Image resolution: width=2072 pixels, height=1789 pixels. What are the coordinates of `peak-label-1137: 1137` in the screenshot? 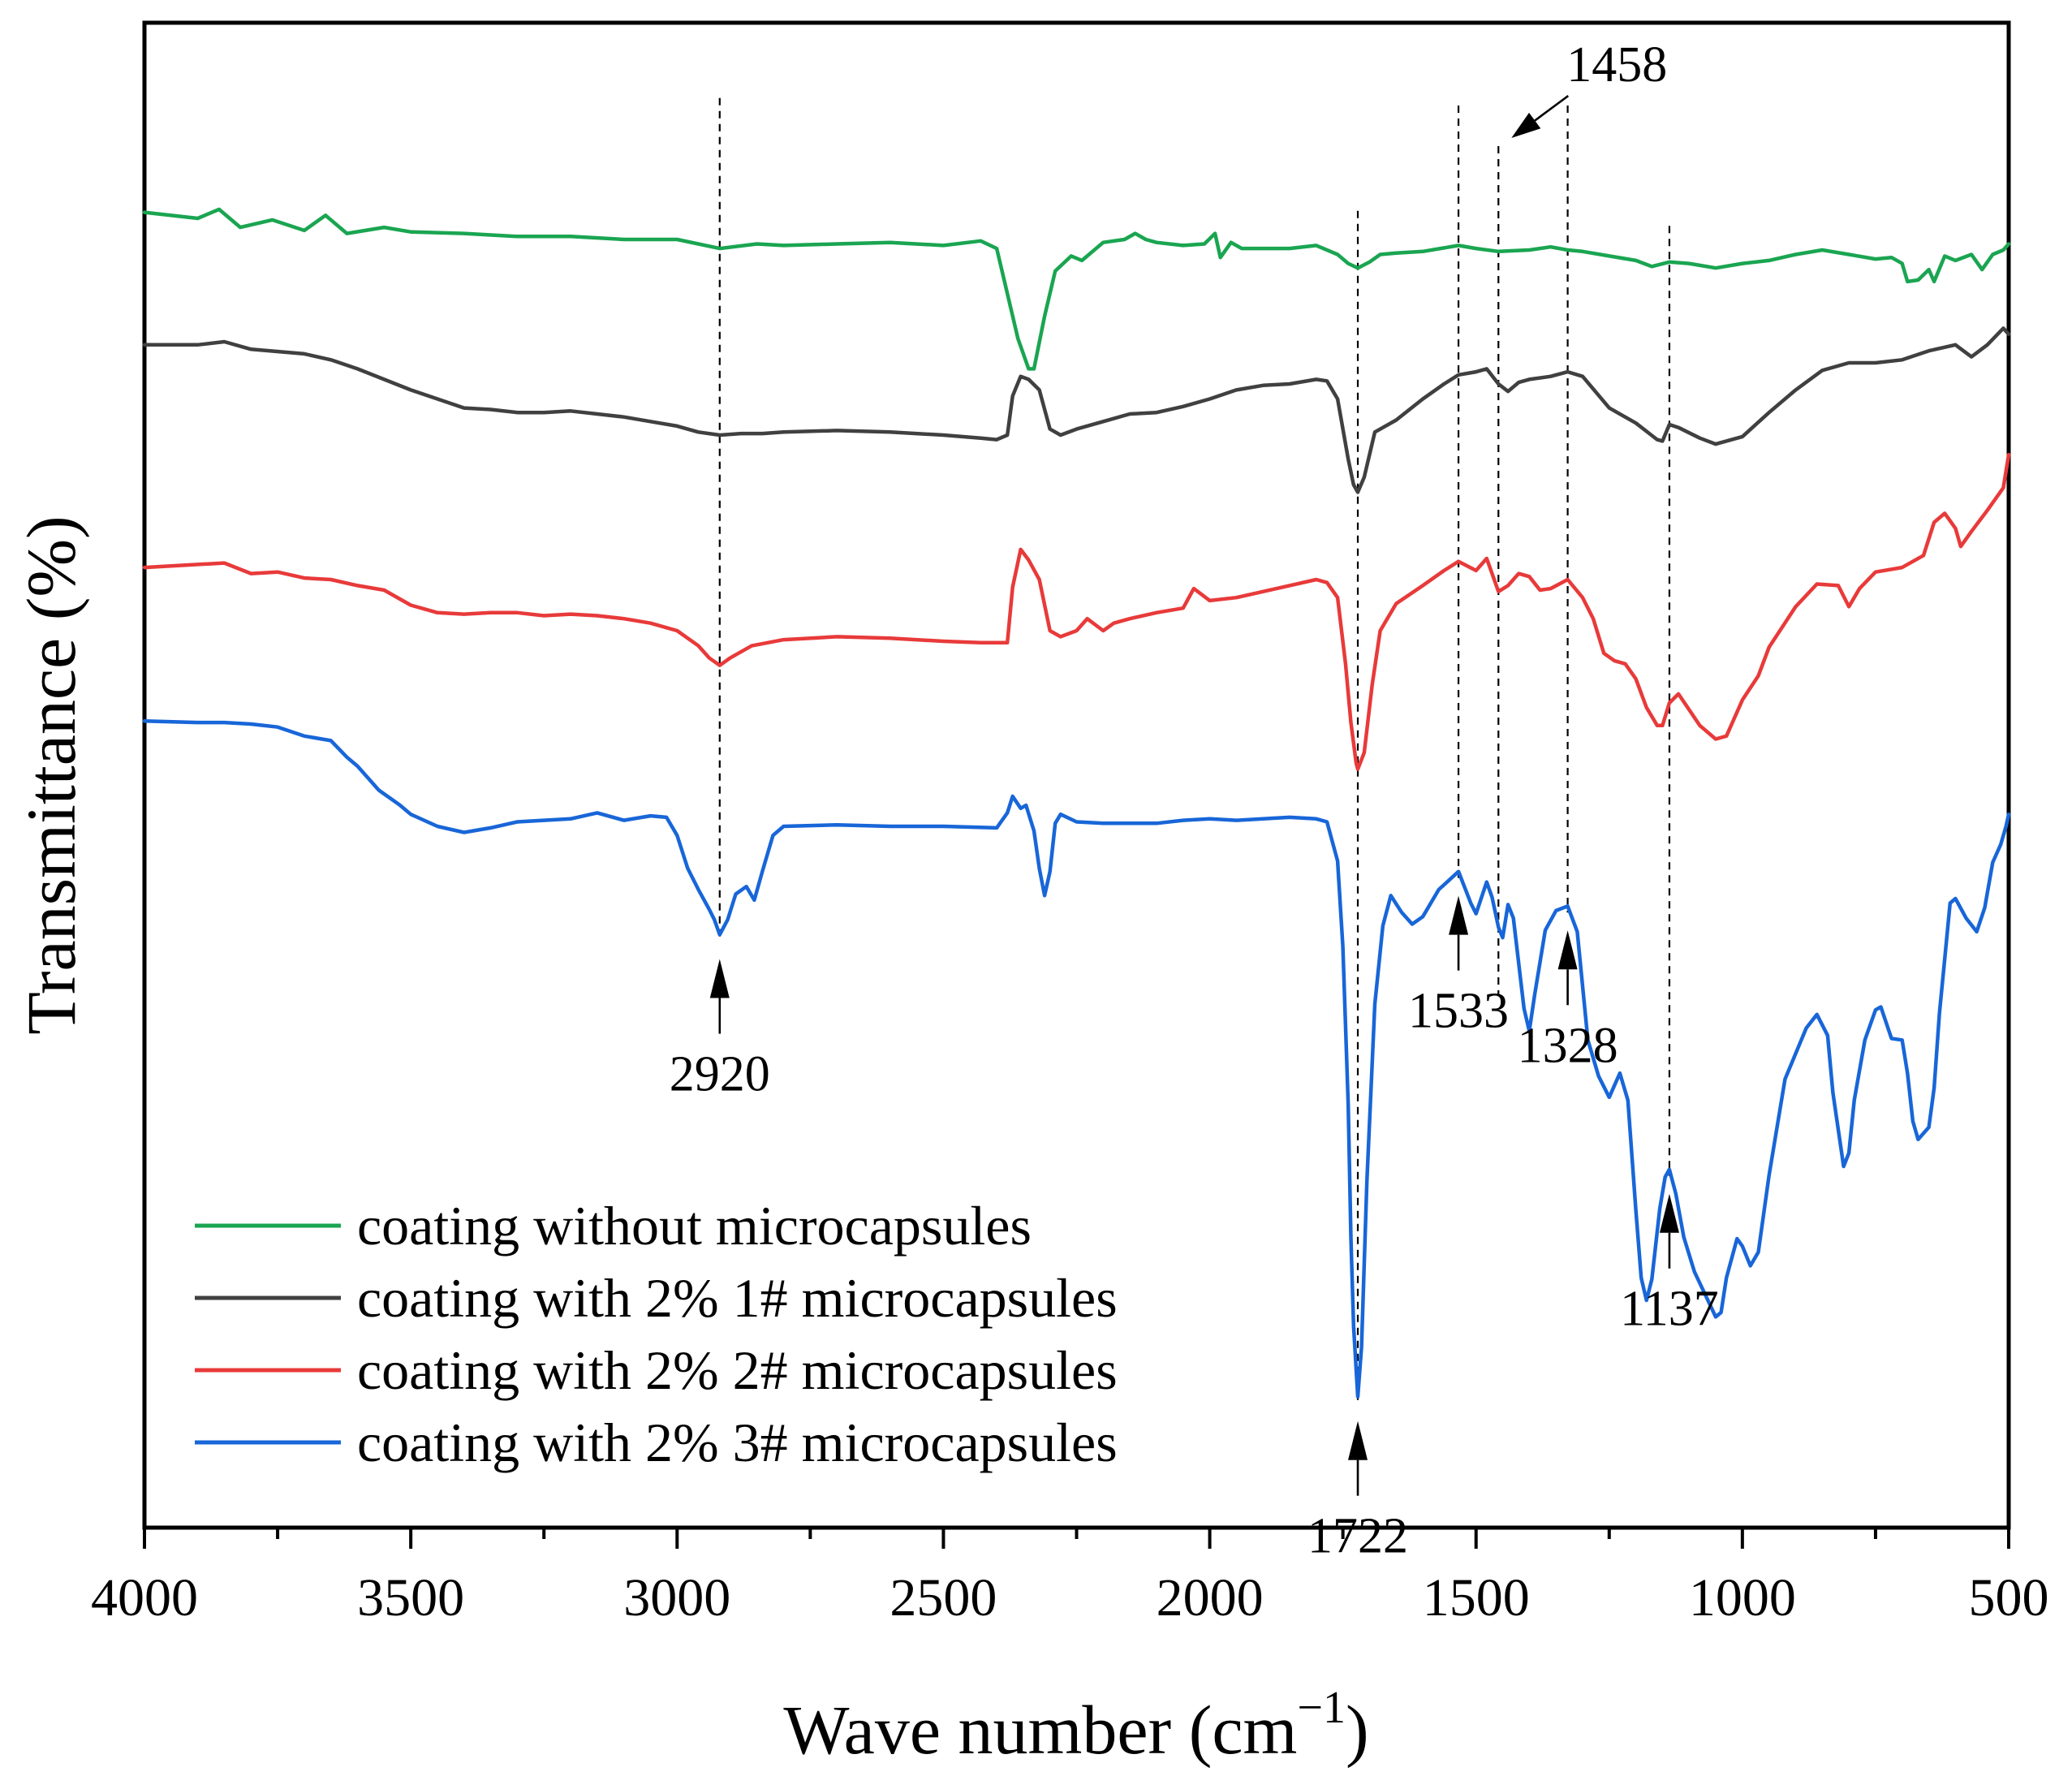 It's located at (1669, 1309).